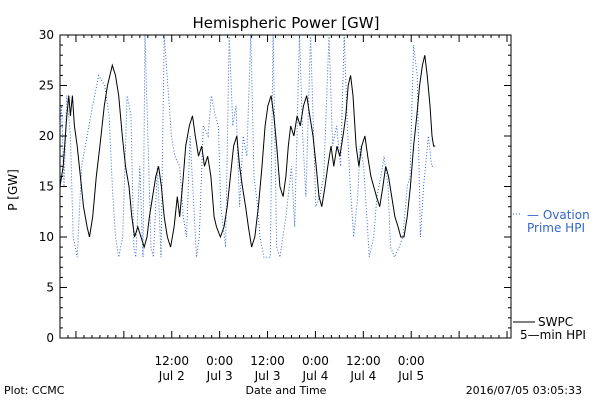  I want to click on legend-swpc-line2: 5—min HPI, so click(553, 335).